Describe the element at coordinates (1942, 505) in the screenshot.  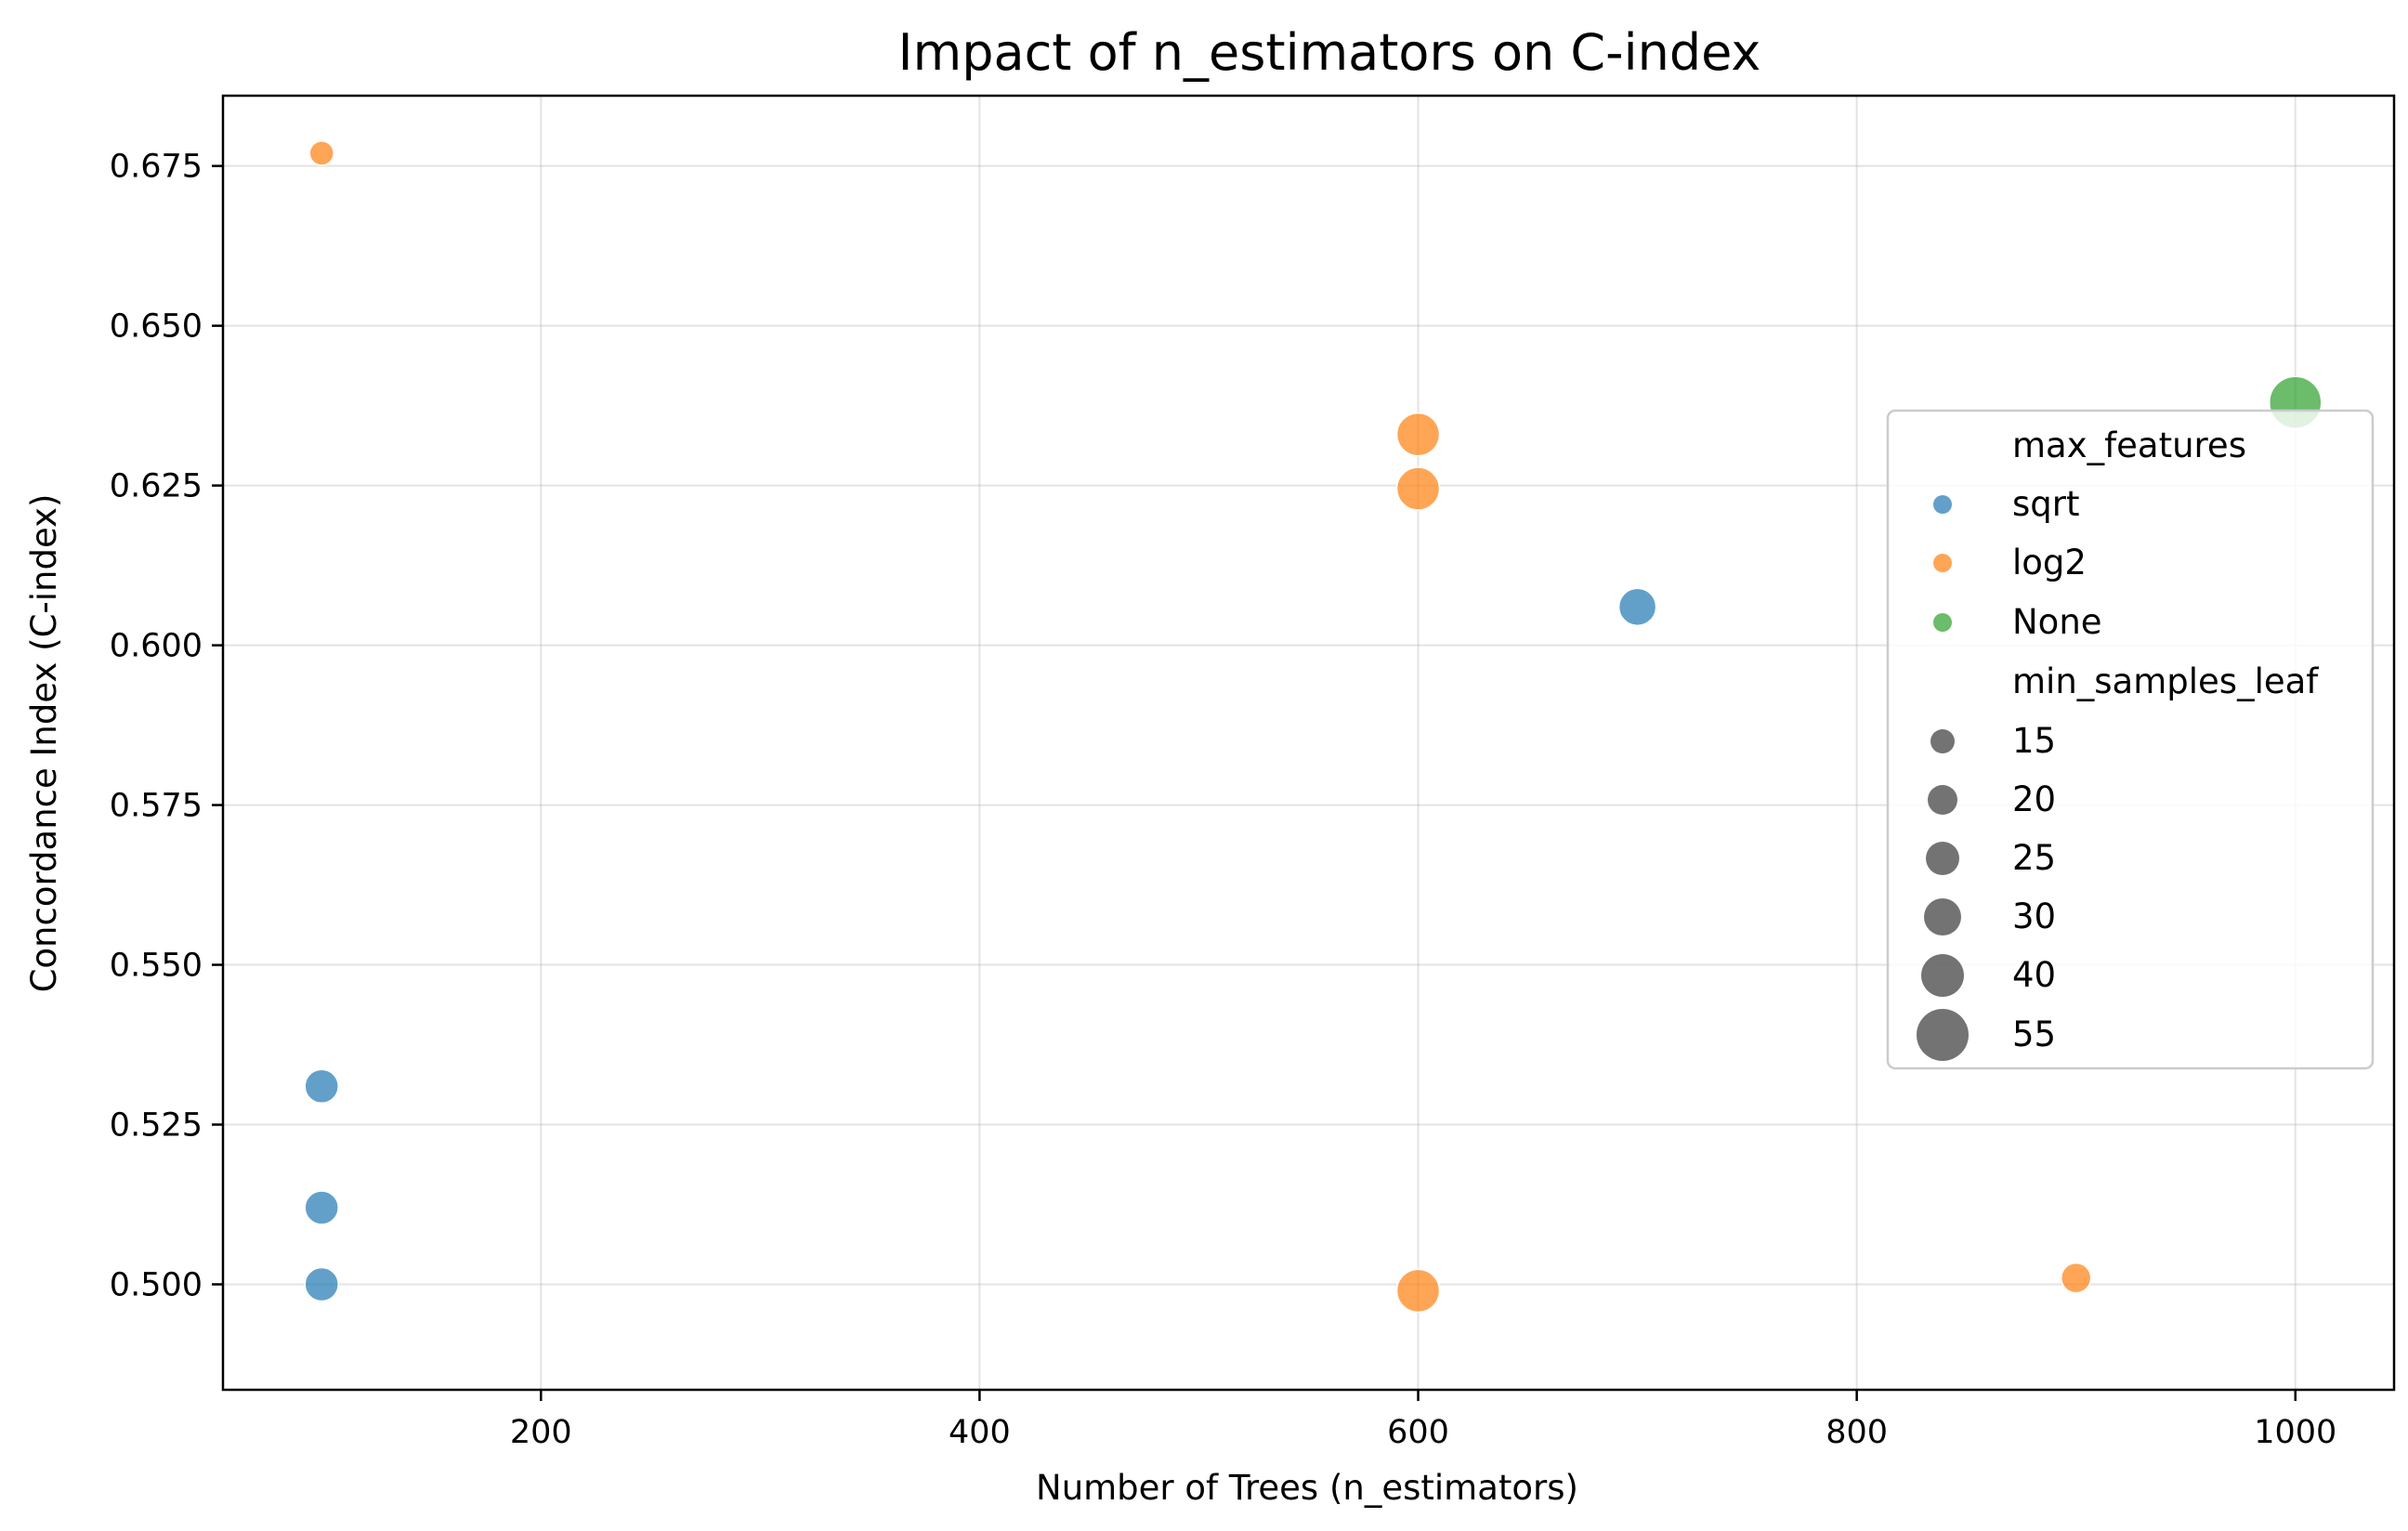
I see `legend-marker-sqrt` at that location.